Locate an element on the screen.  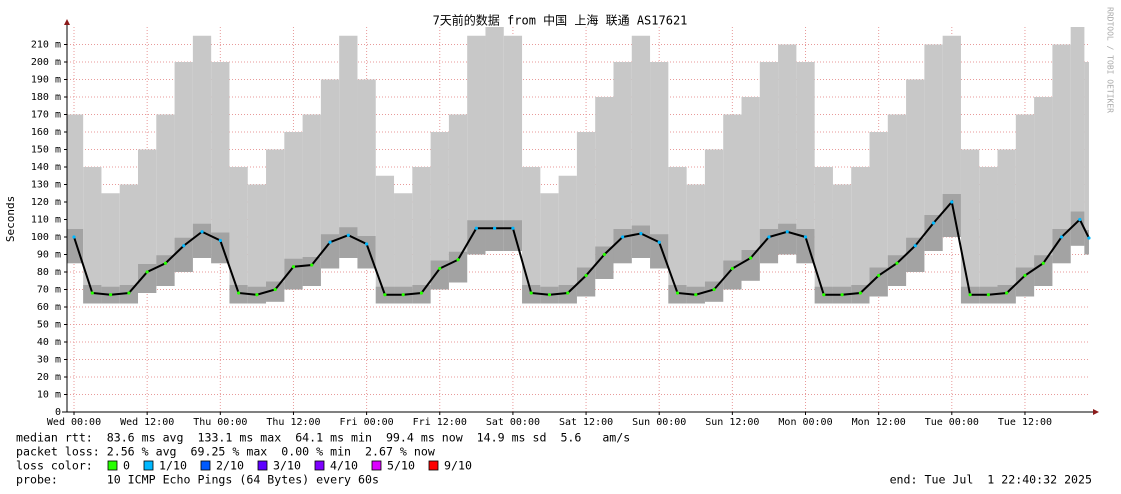
x-tick-label: Fri 12:00 is located at coordinates (440, 422).